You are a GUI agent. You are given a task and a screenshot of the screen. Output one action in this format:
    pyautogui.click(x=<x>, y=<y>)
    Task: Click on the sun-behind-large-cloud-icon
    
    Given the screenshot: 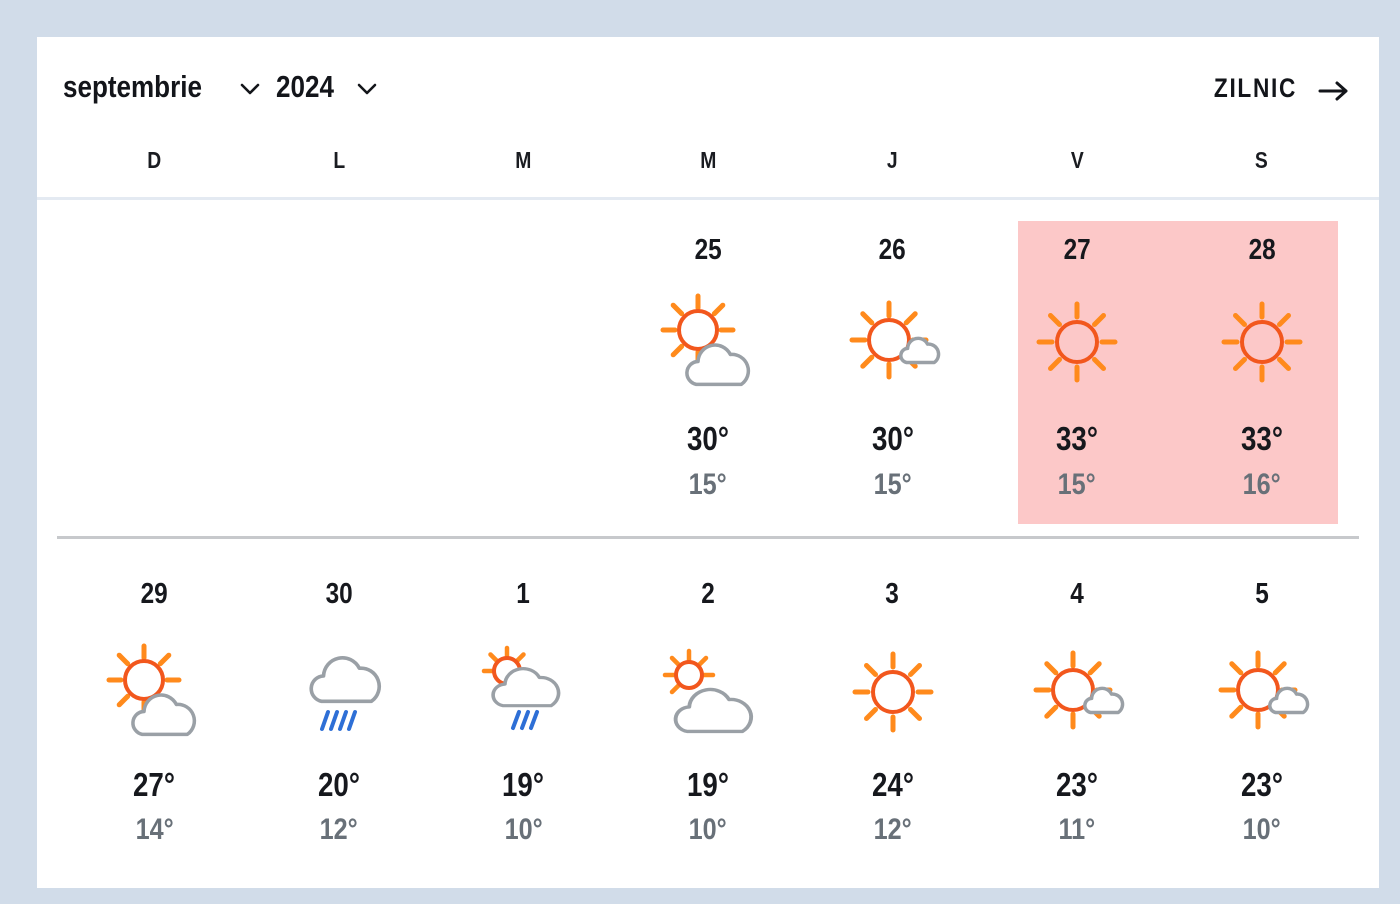 What is the action you would take?
    pyautogui.click(x=708, y=692)
    